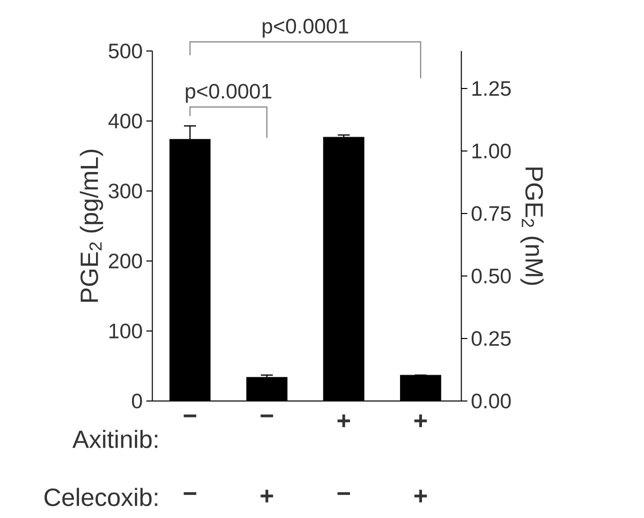 The width and height of the screenshot is (644, 518). Describe the element at coordinates (491, 88) in the screenshot. I see `y2-tick-label: 1.25` at that location.